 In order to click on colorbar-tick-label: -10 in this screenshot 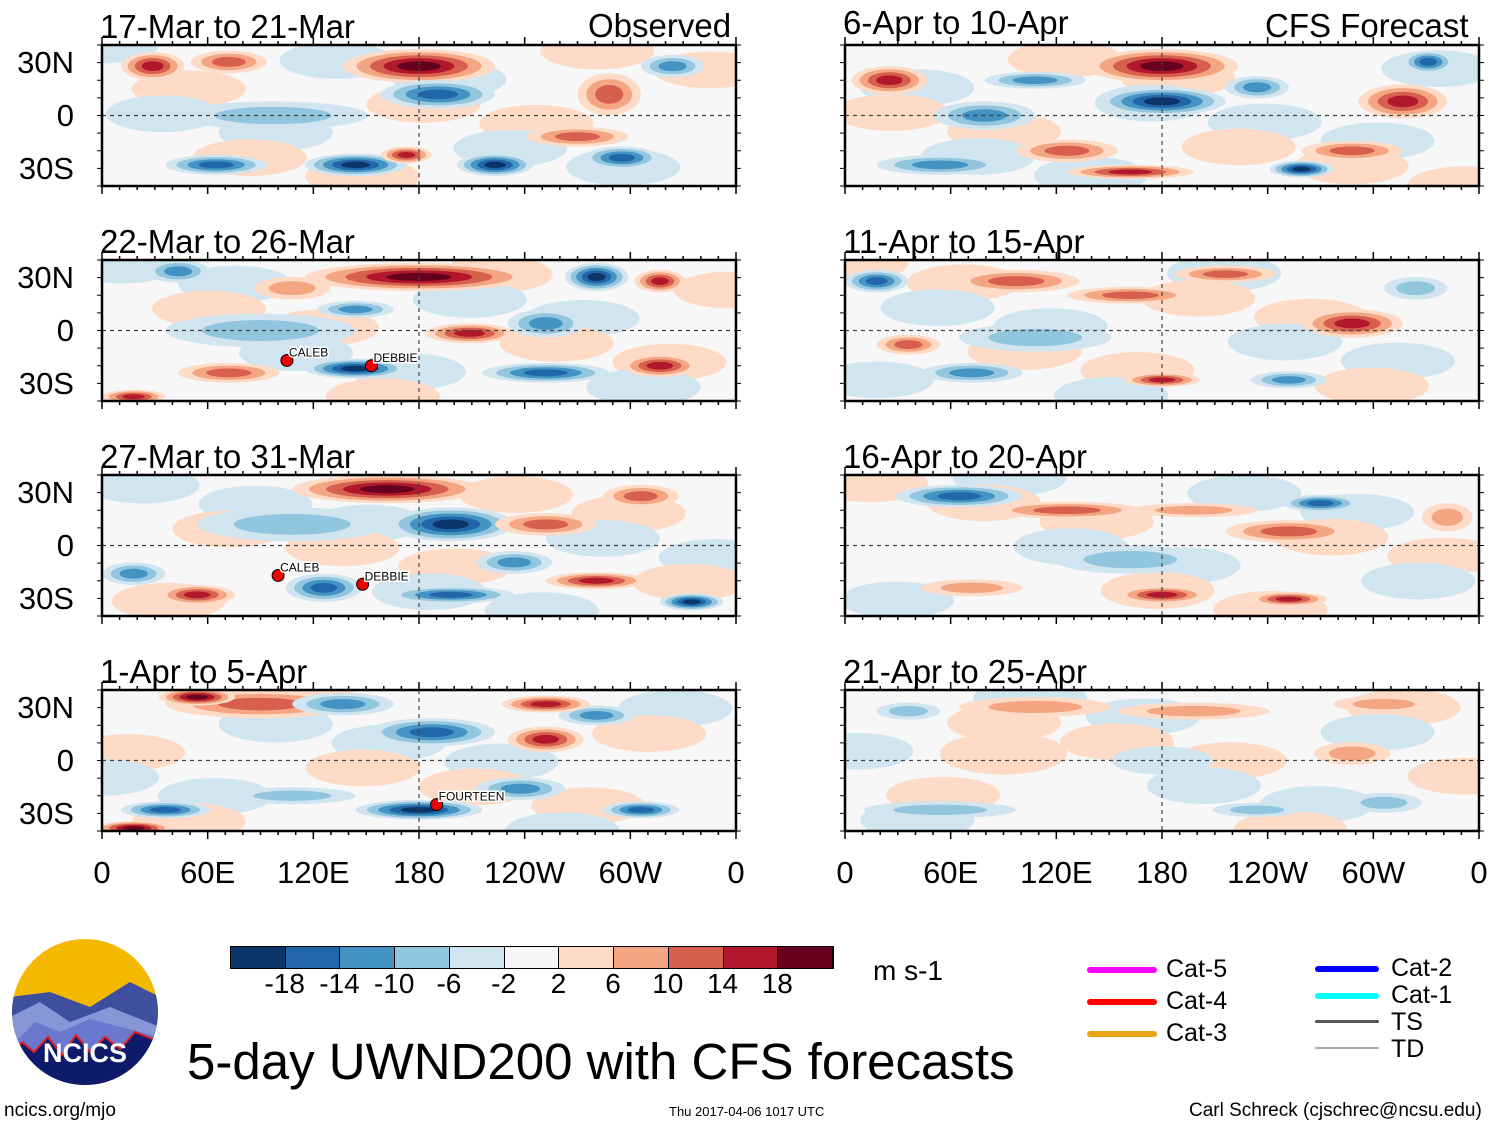, I will do `click(394, 983)`.